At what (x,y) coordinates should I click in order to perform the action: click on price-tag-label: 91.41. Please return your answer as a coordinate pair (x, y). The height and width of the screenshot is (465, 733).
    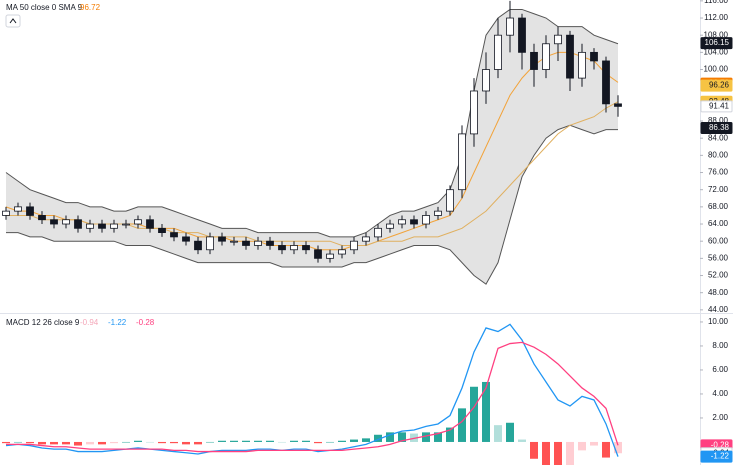
    Looking at the image, I should click on (719, 105).